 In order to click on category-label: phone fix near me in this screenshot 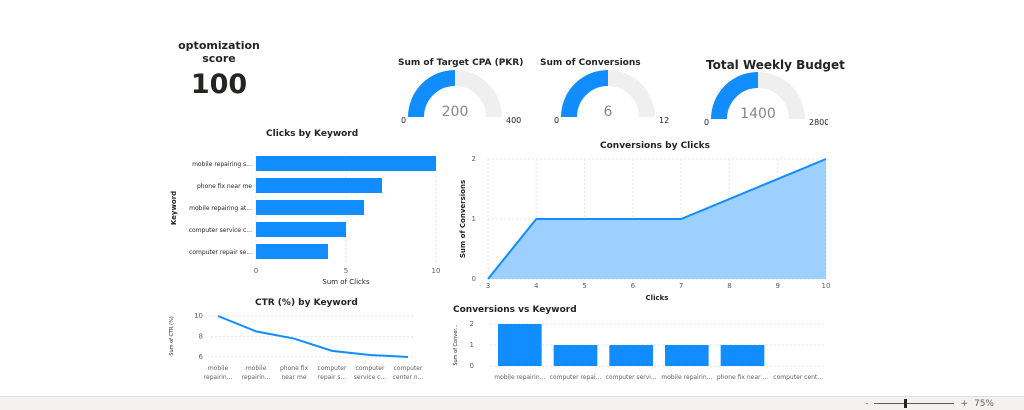, I will do `click(224, 186)`.